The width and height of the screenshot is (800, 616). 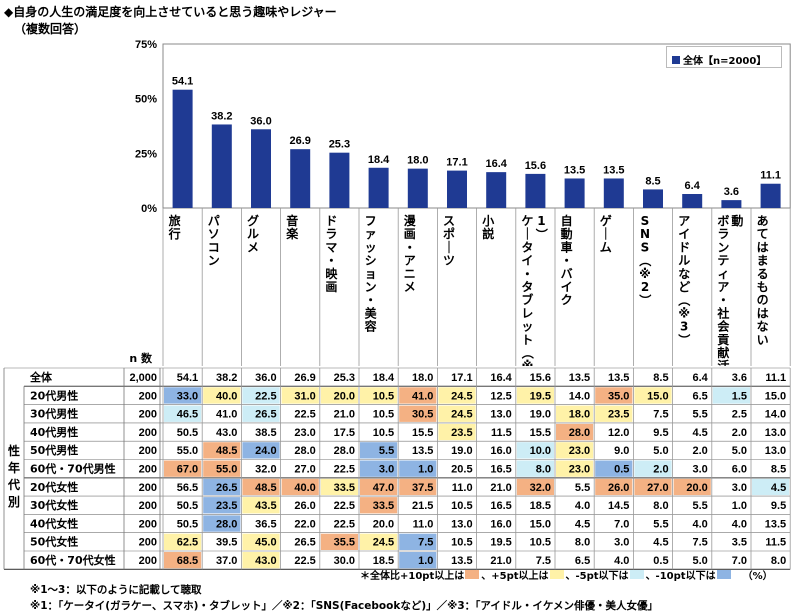 I want to click on row-label: 30代女性, so click(x=54, y=505).